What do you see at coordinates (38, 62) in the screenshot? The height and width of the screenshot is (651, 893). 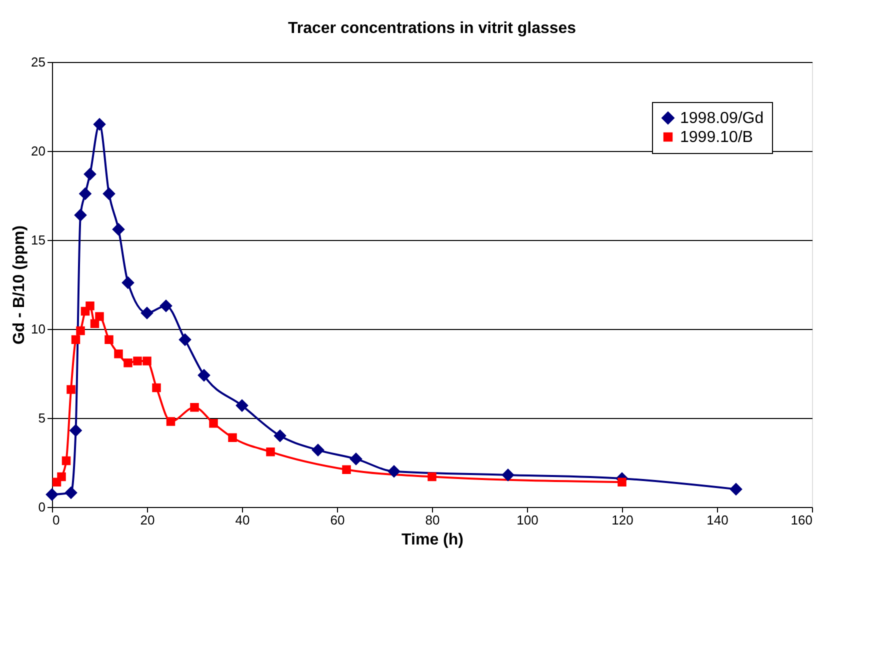 I see `y-tick-label: 25` at bounding box center [38, 62].